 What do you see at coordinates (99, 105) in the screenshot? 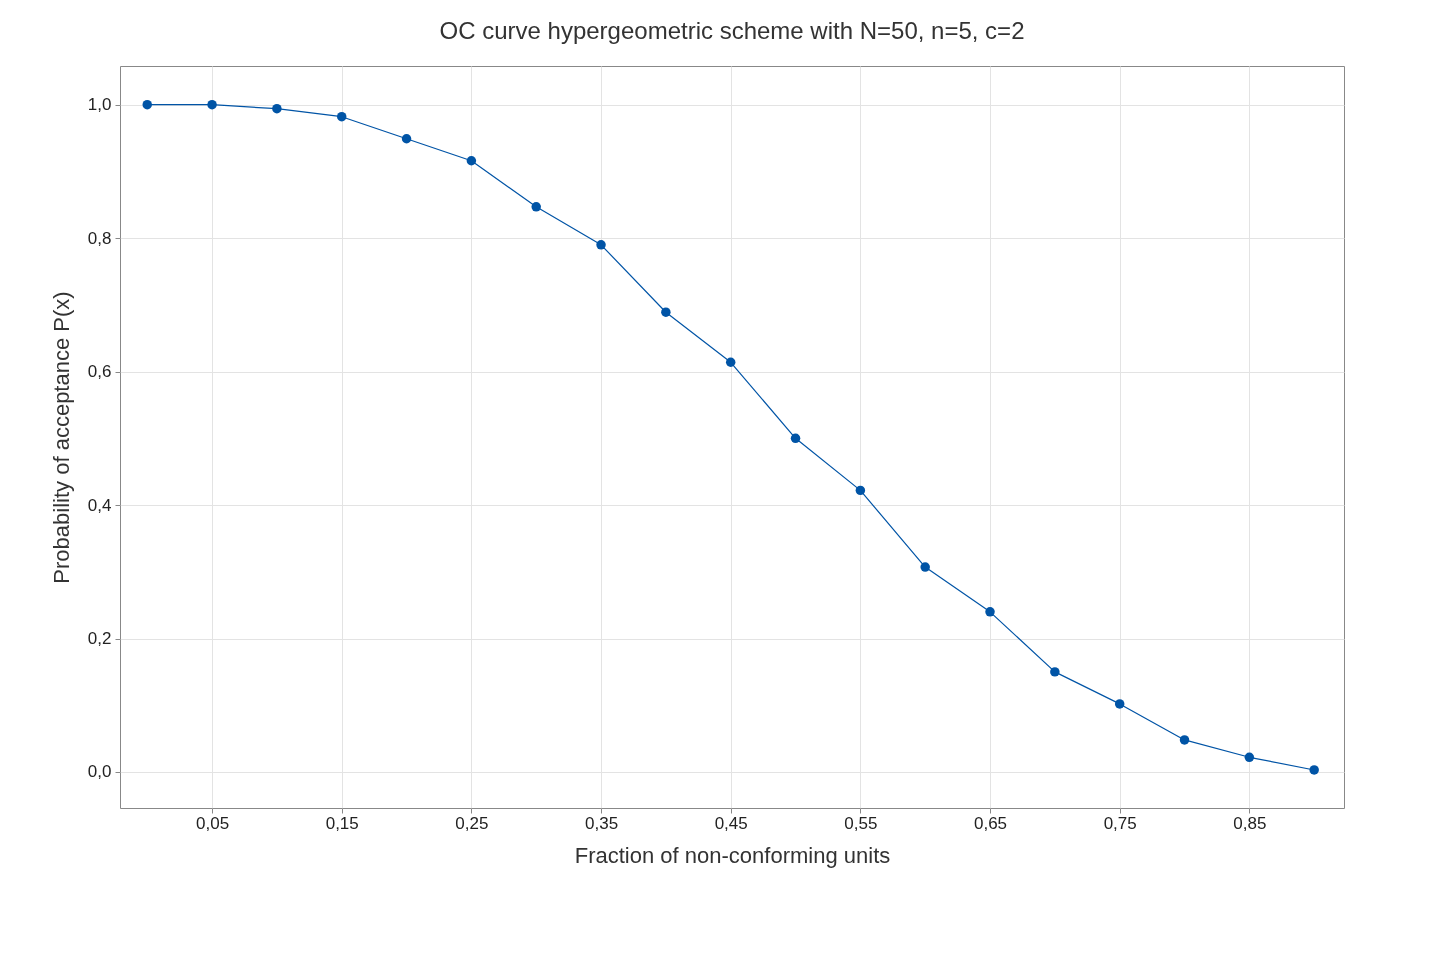
I see `y-tick-label: 1,0` at bounding box center [99, 105].